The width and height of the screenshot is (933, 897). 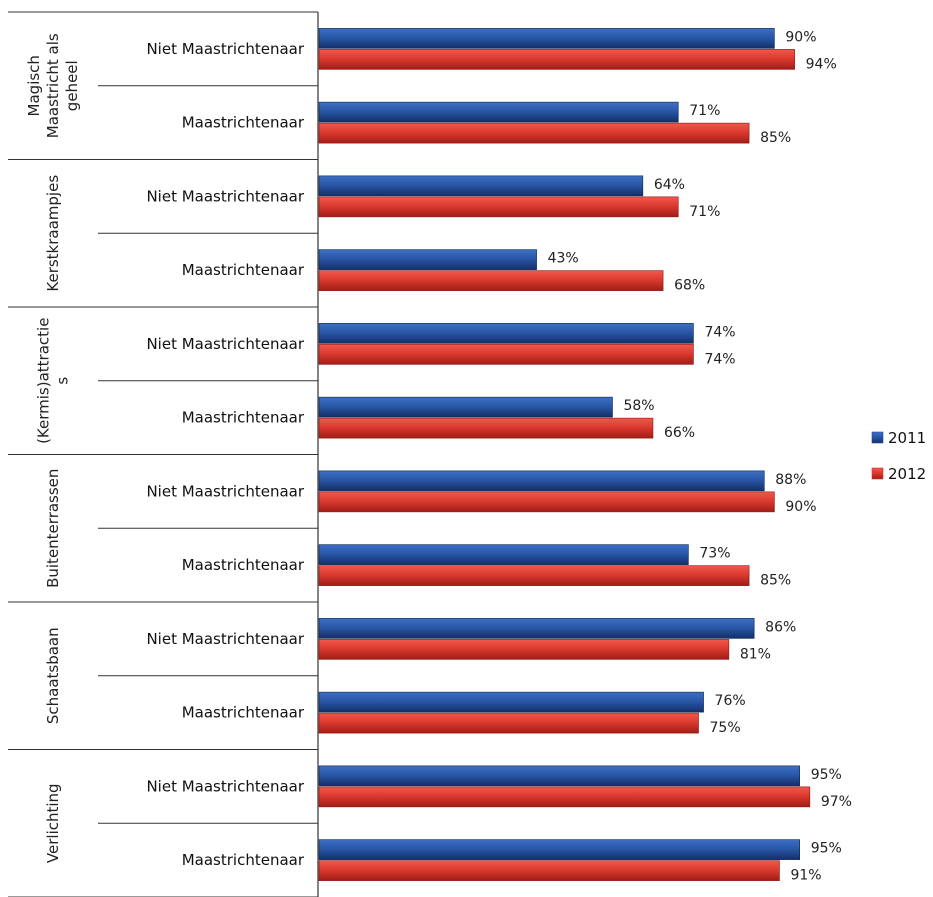 I want to click on data-label: 73%, so click(x=714, y=554).